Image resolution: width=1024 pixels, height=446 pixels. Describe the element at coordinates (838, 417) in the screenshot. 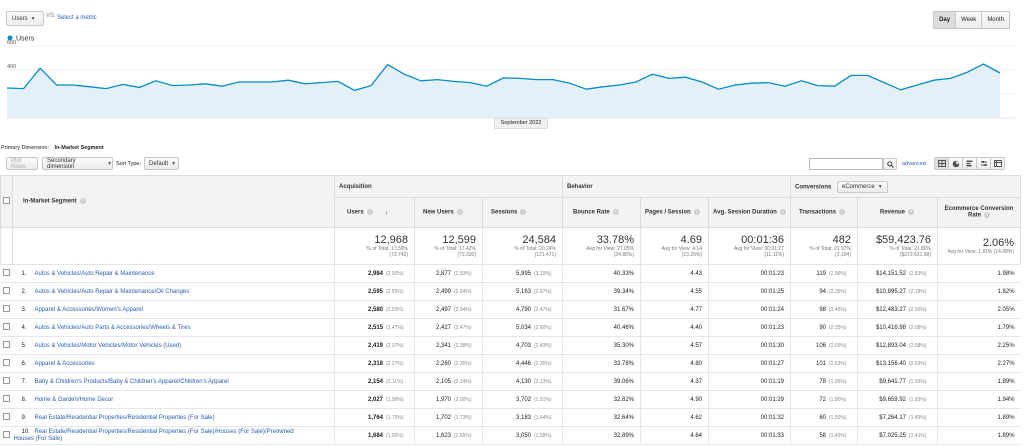

I see `transactions-pct: (1.50%)` at that location.